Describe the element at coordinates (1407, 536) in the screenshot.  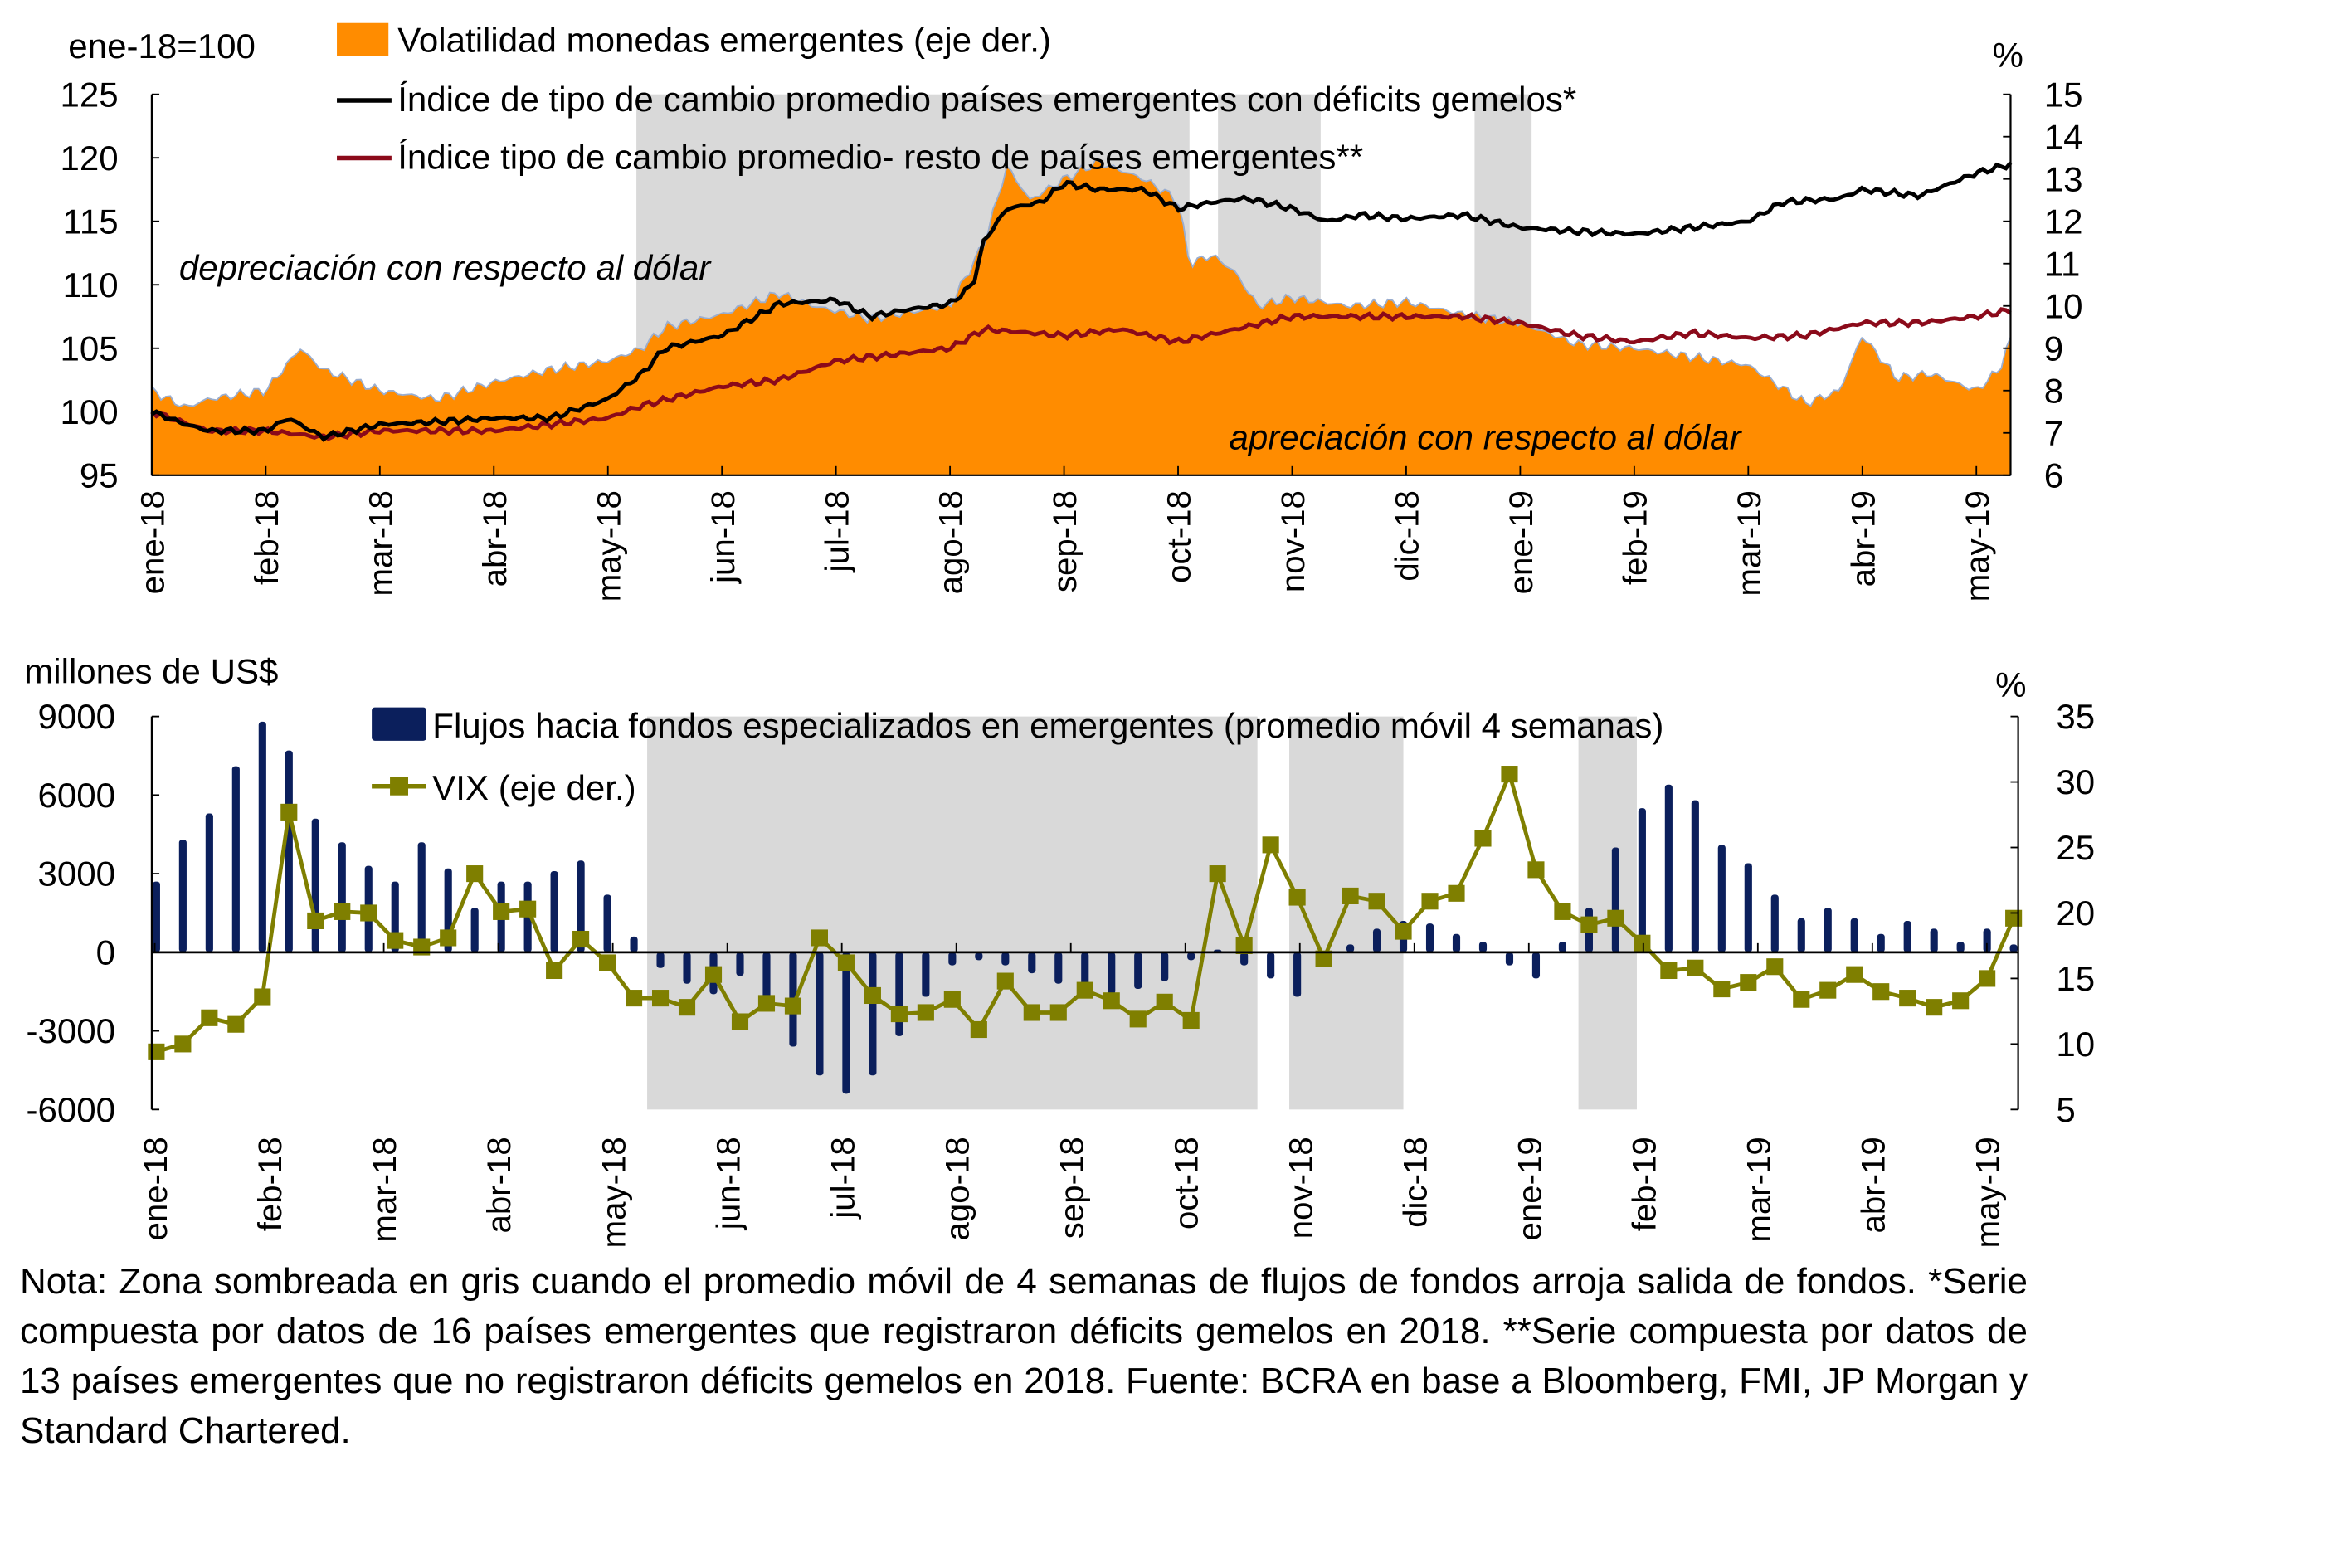
I see `month-label: dic-18` at that location.